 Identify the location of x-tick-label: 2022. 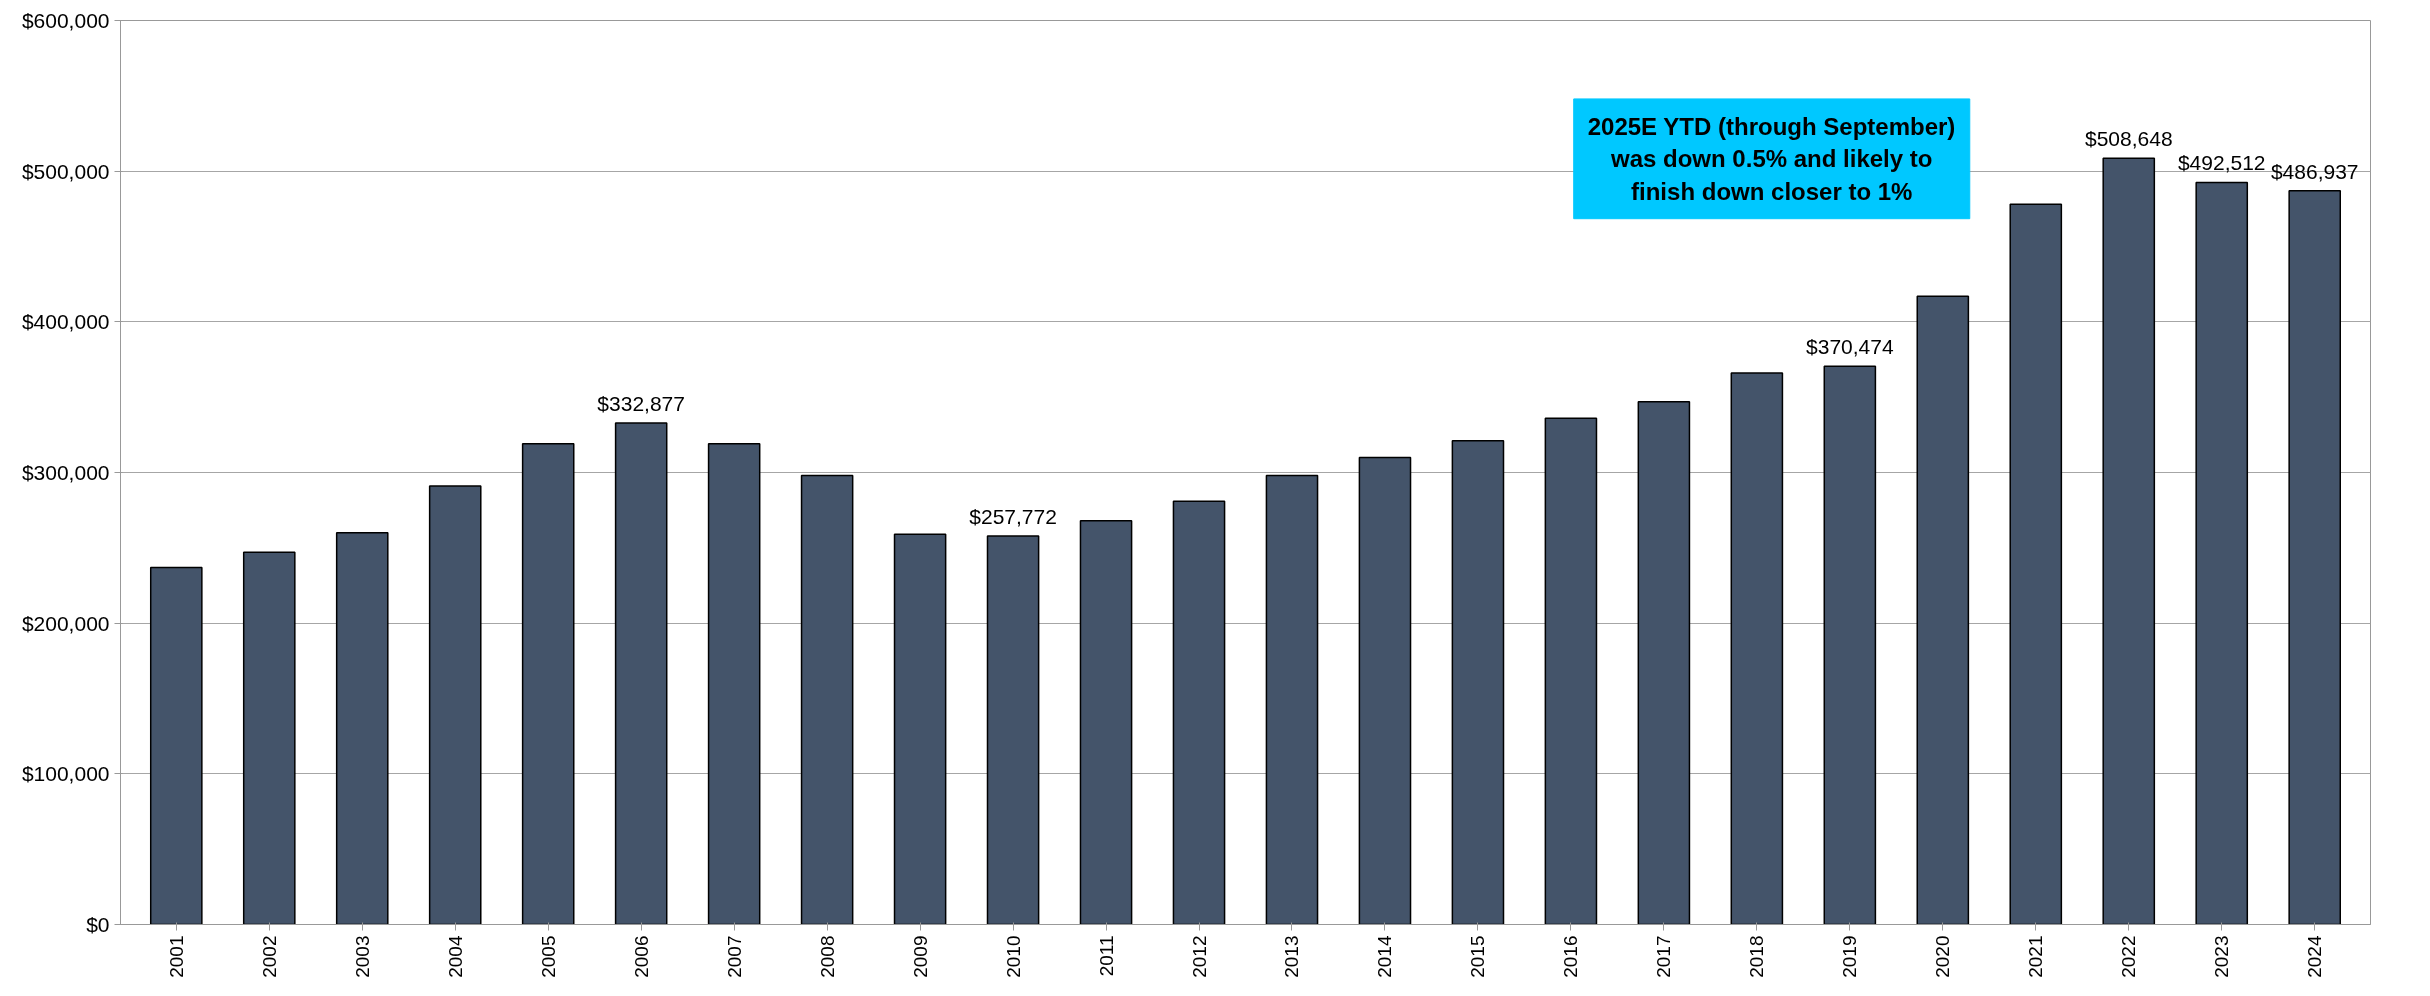
(2129, 956).